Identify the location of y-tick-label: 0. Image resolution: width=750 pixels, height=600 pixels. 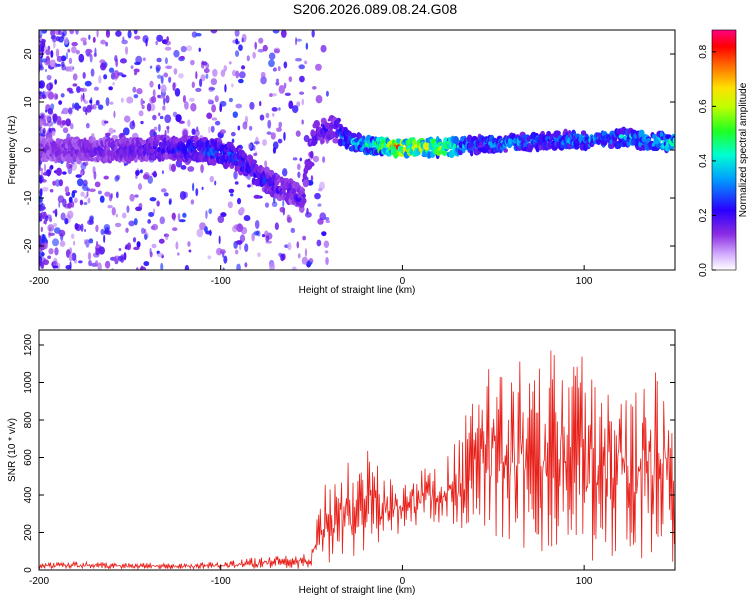
(28, 150).